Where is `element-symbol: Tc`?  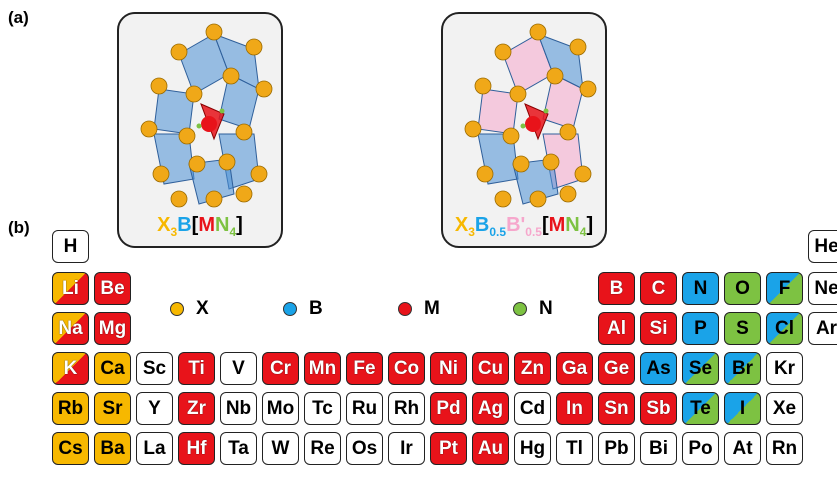
element-symbol: Tc is located at coordinates (322, 408).